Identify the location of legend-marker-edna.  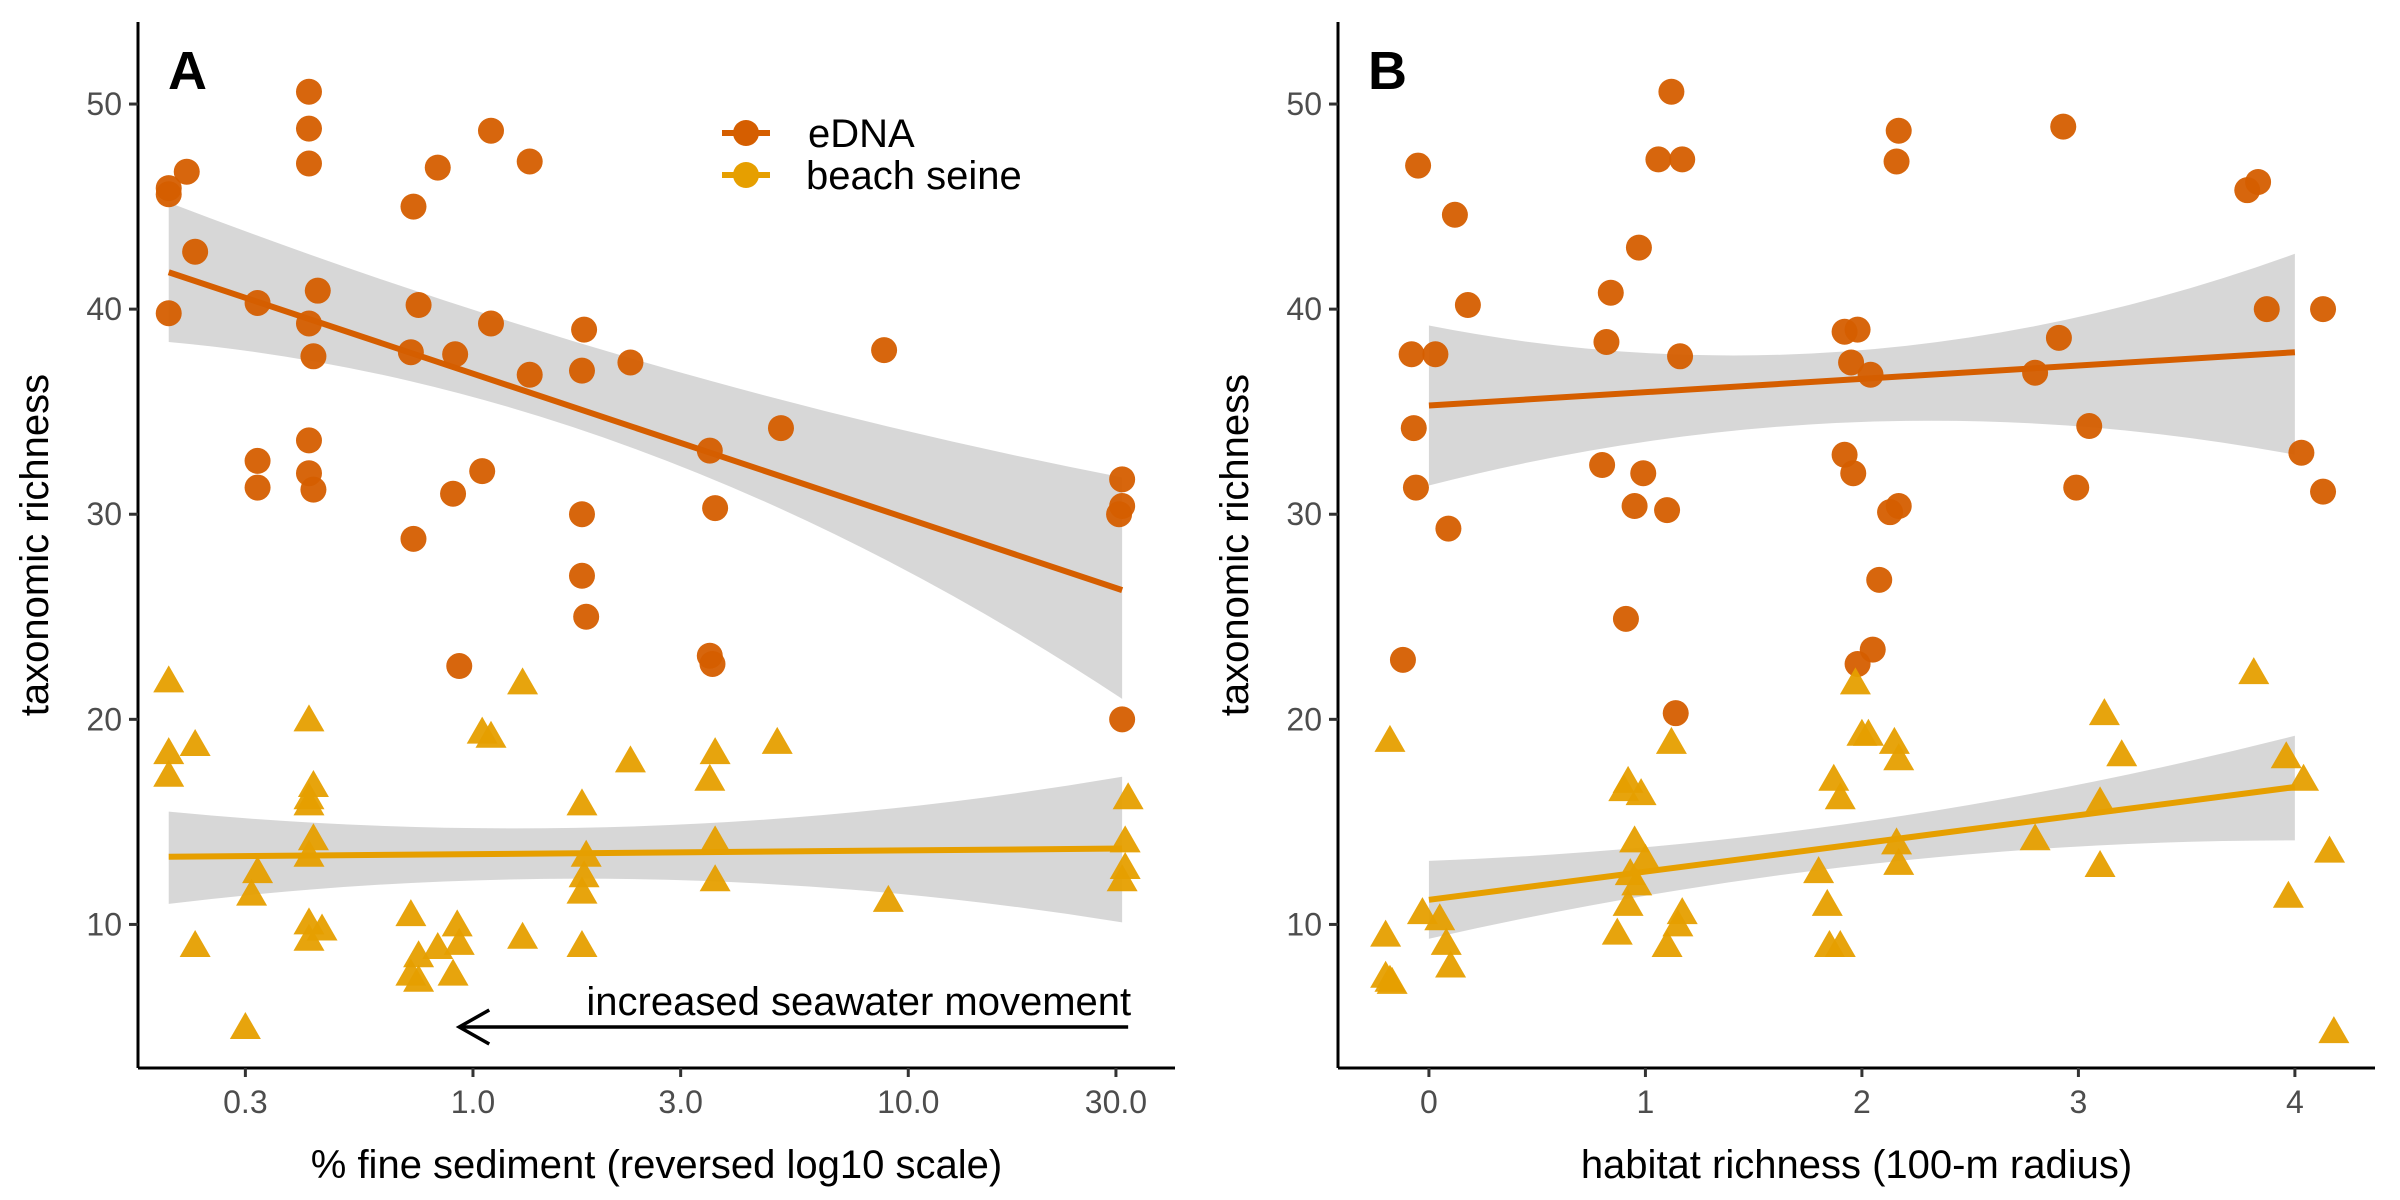
(746, 133).